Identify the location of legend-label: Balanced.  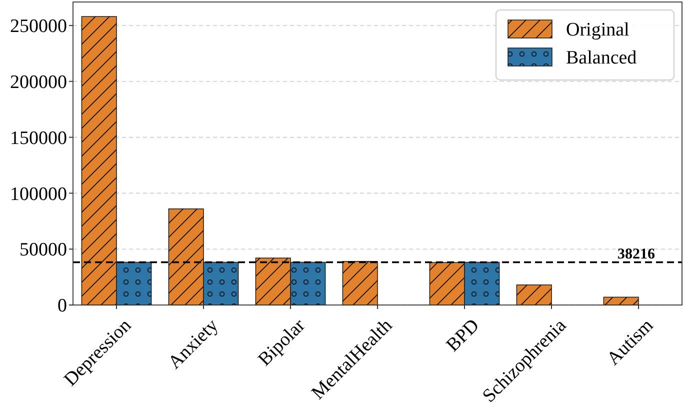
(602, 58).